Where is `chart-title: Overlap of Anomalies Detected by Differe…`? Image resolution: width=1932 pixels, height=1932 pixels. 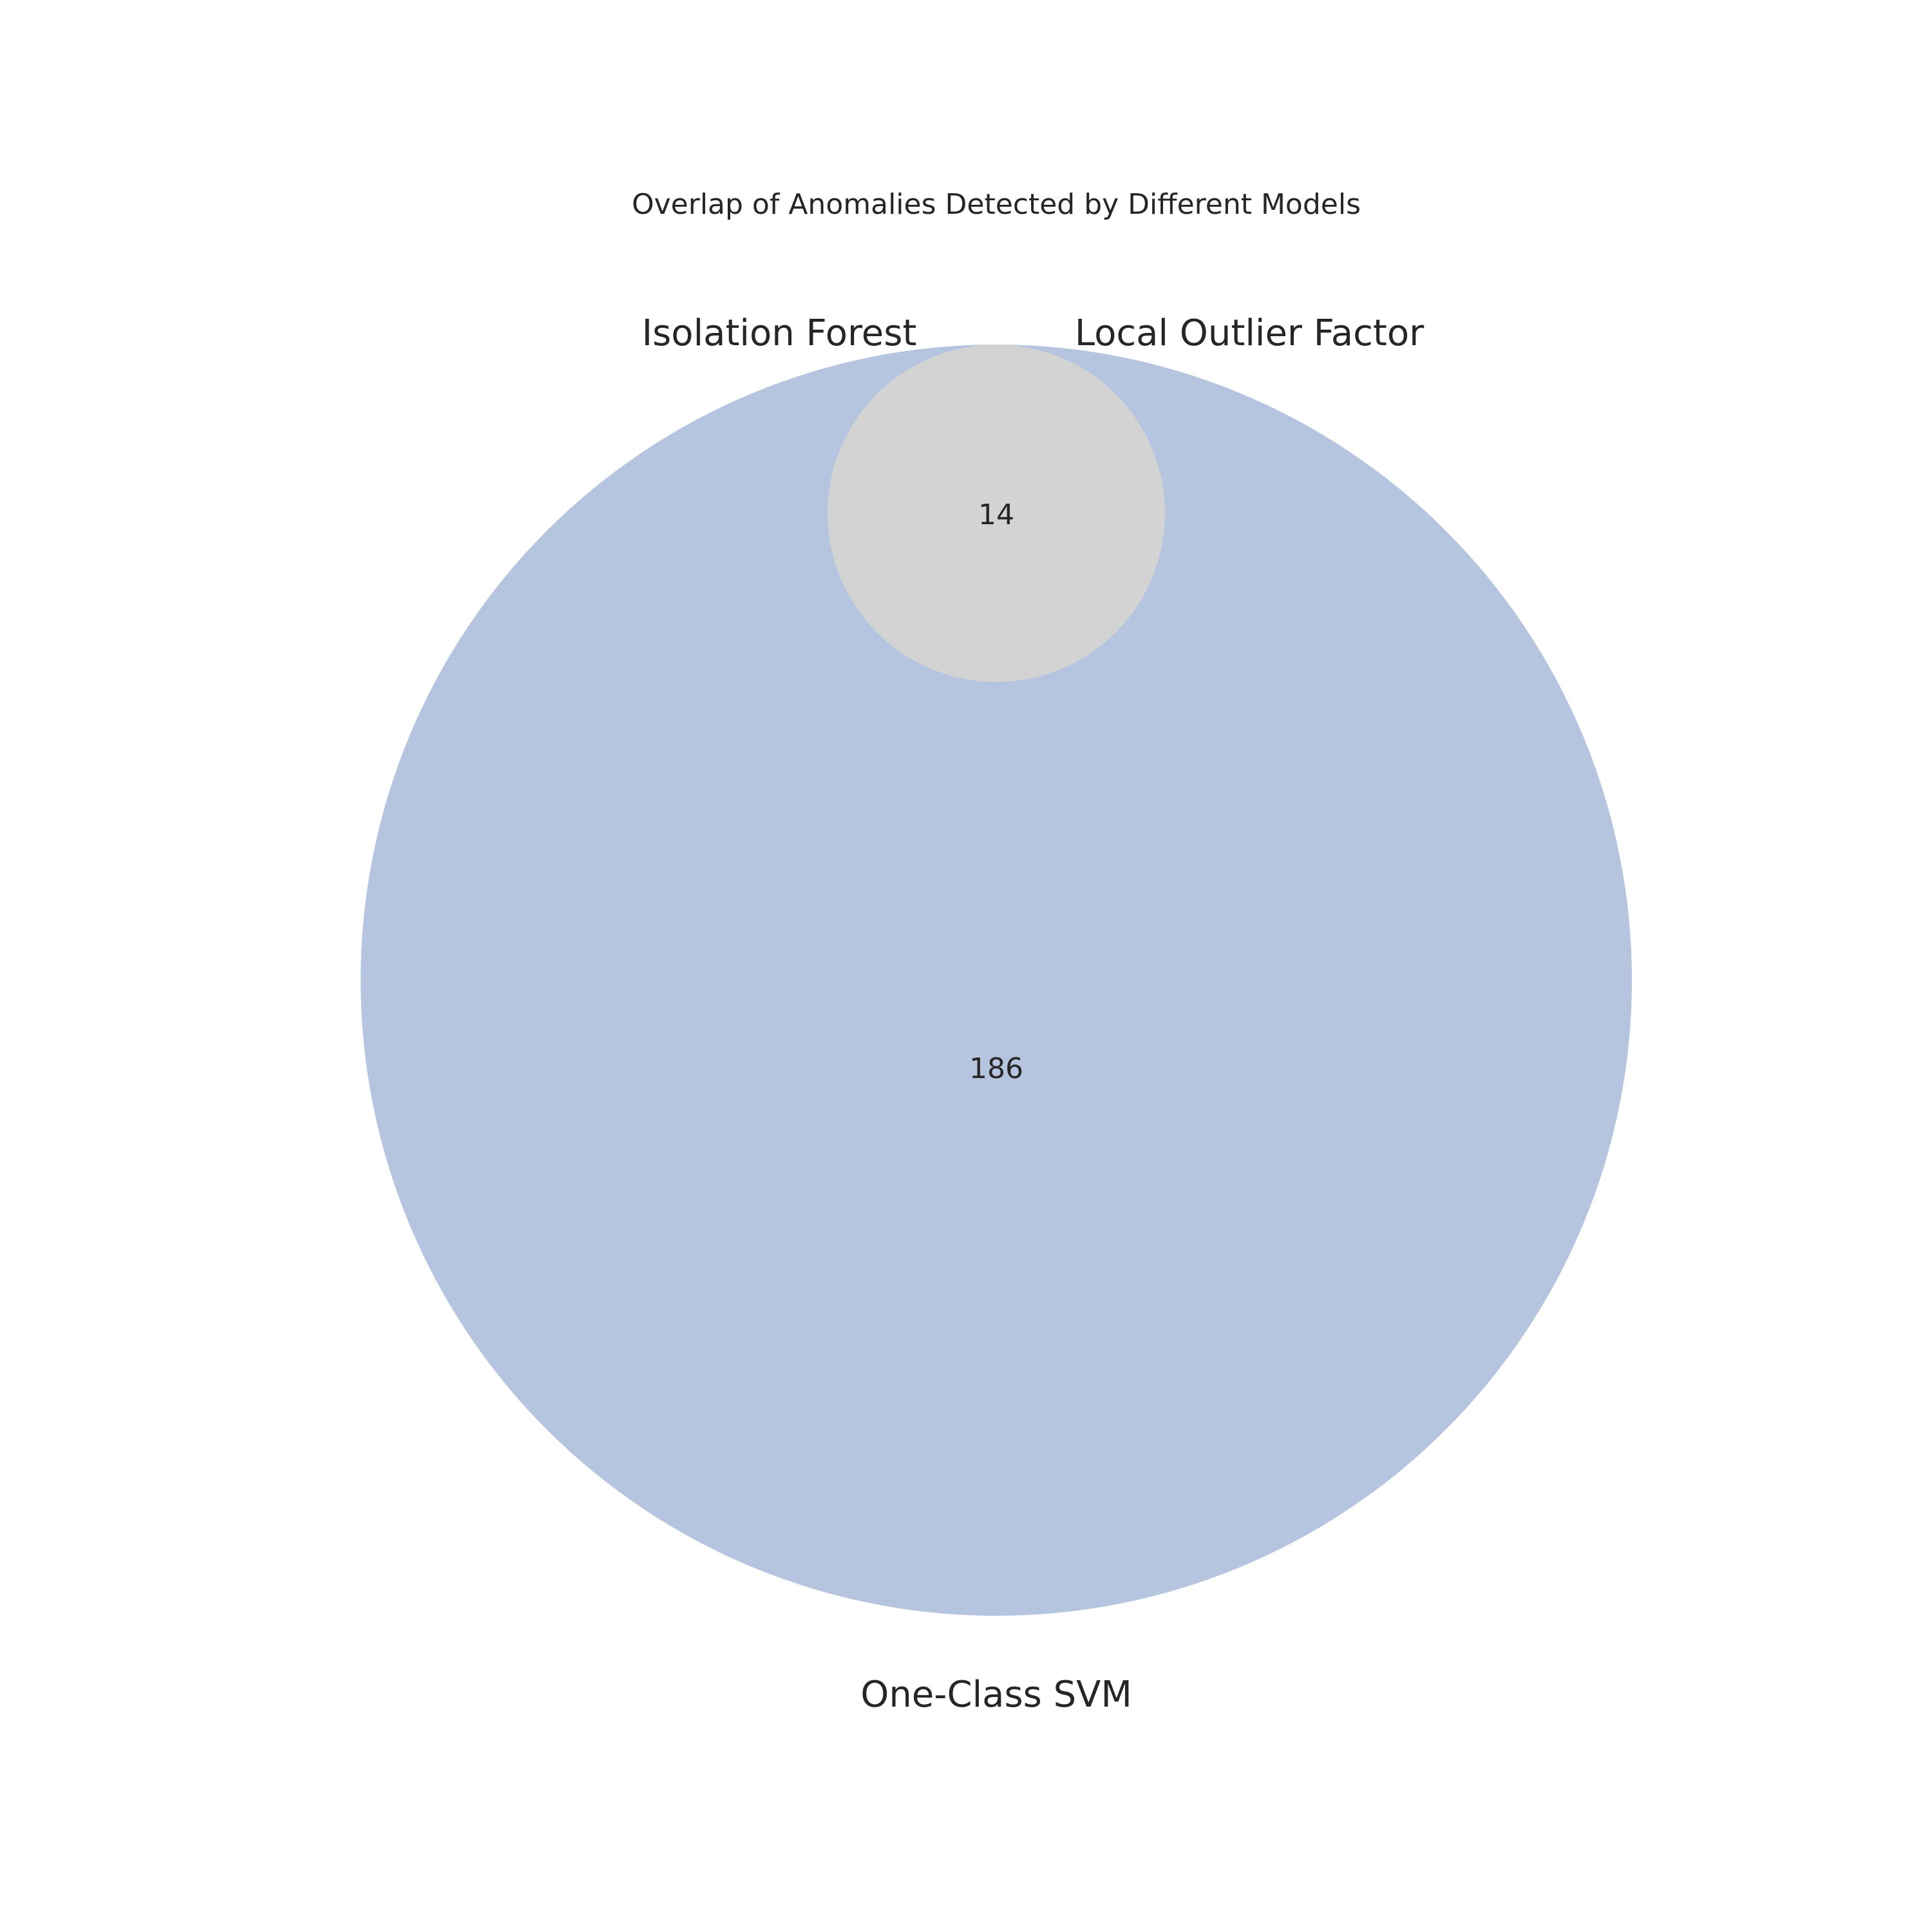 chart-title: Overlap of Anomalies Detected by Differe… is located at coordinates (997, 205).